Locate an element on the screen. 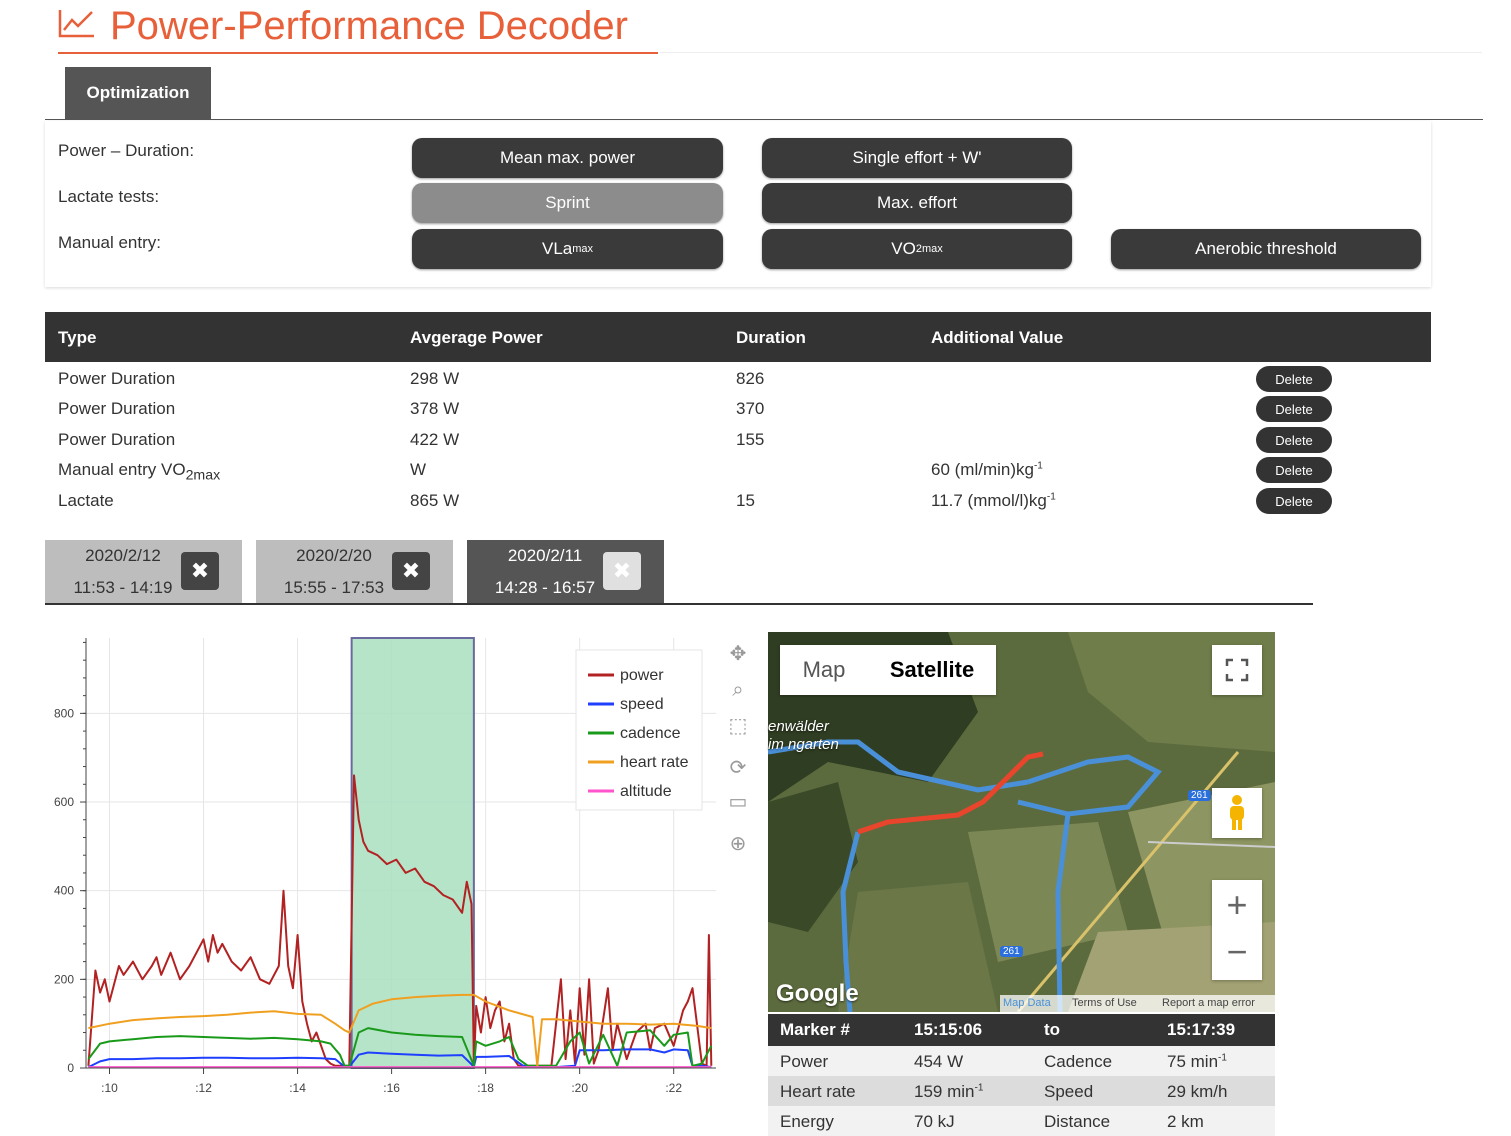  pan-icon: ✥ is located at coordinates (738, 654).